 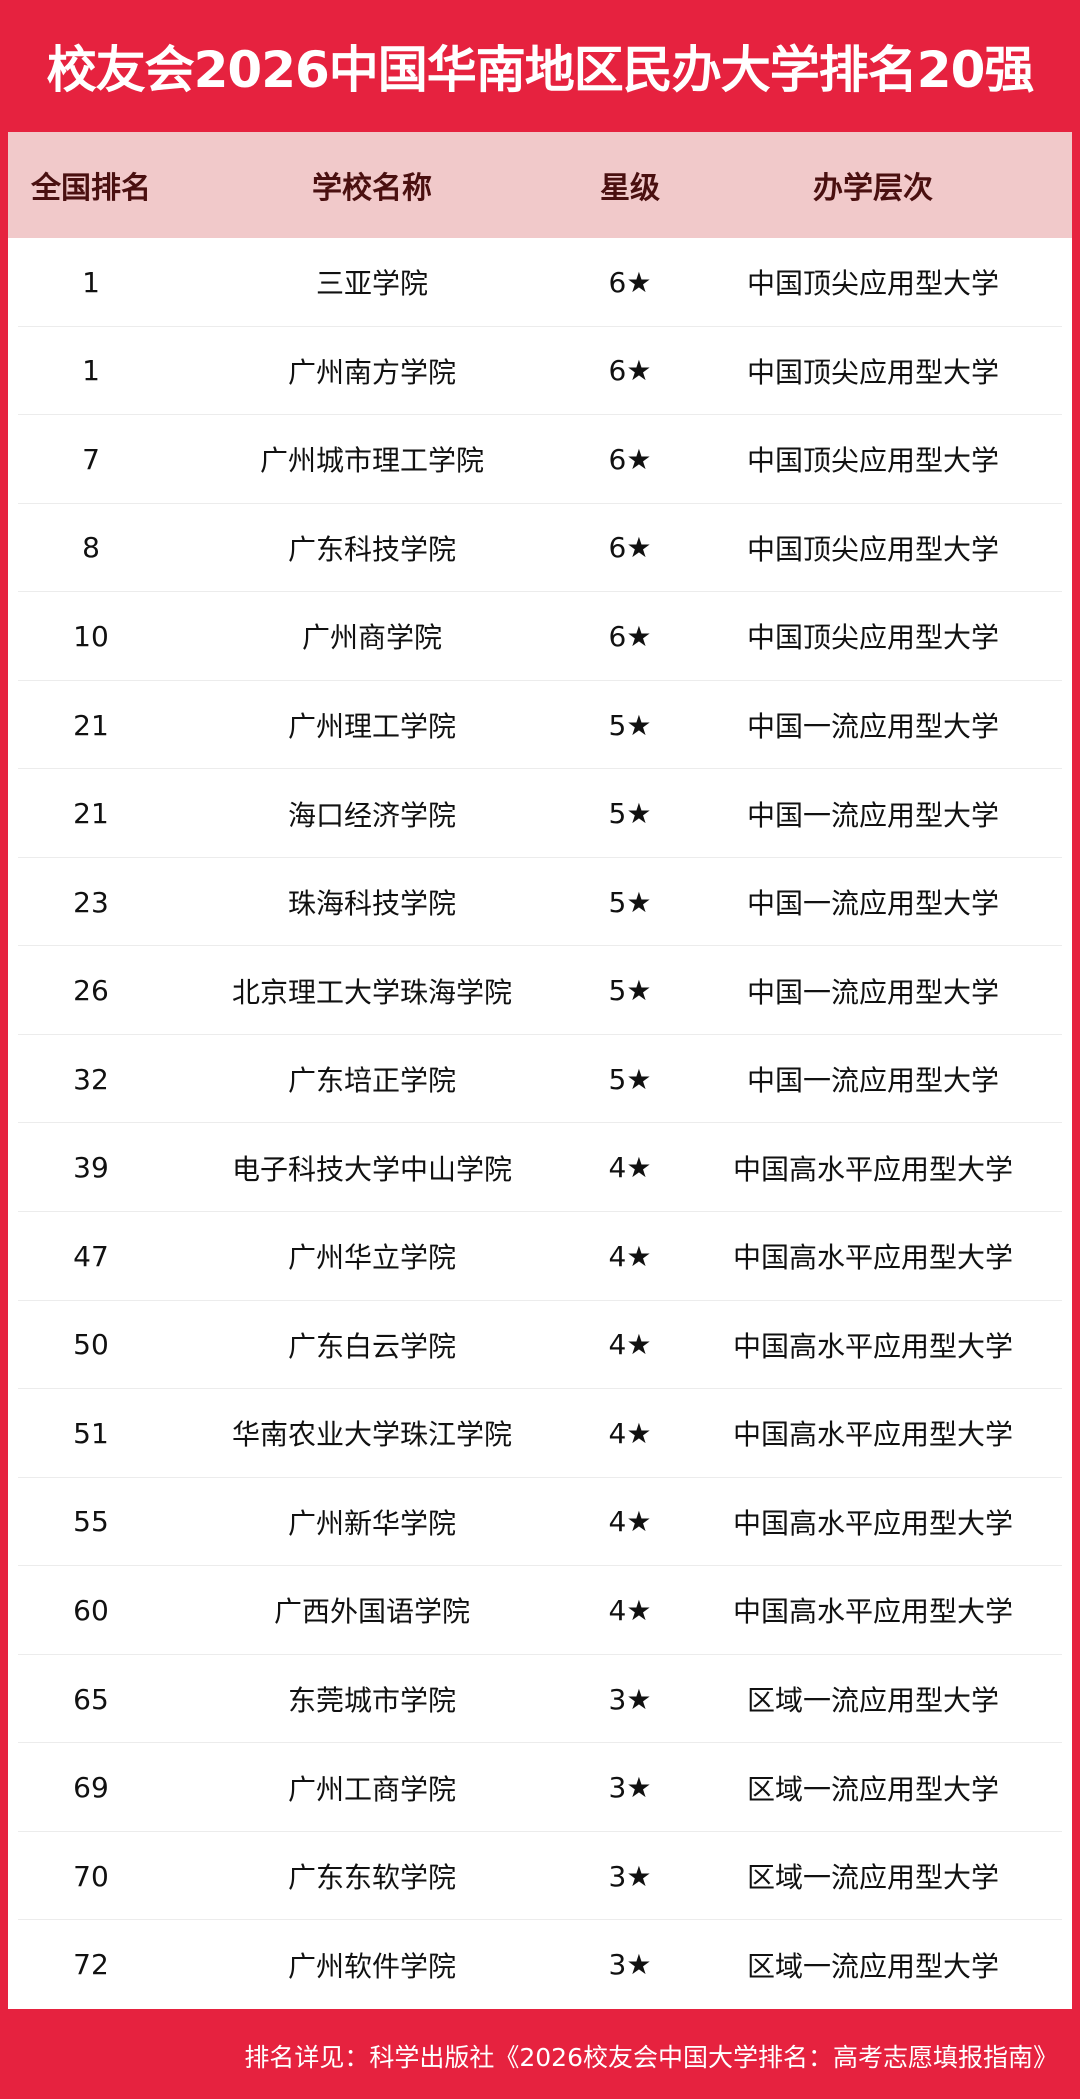 What do you see at coordinates (372, 461) in the screenshot?
I see `cell-school: 广州城市理工学院` at bounding box center [372, 461].